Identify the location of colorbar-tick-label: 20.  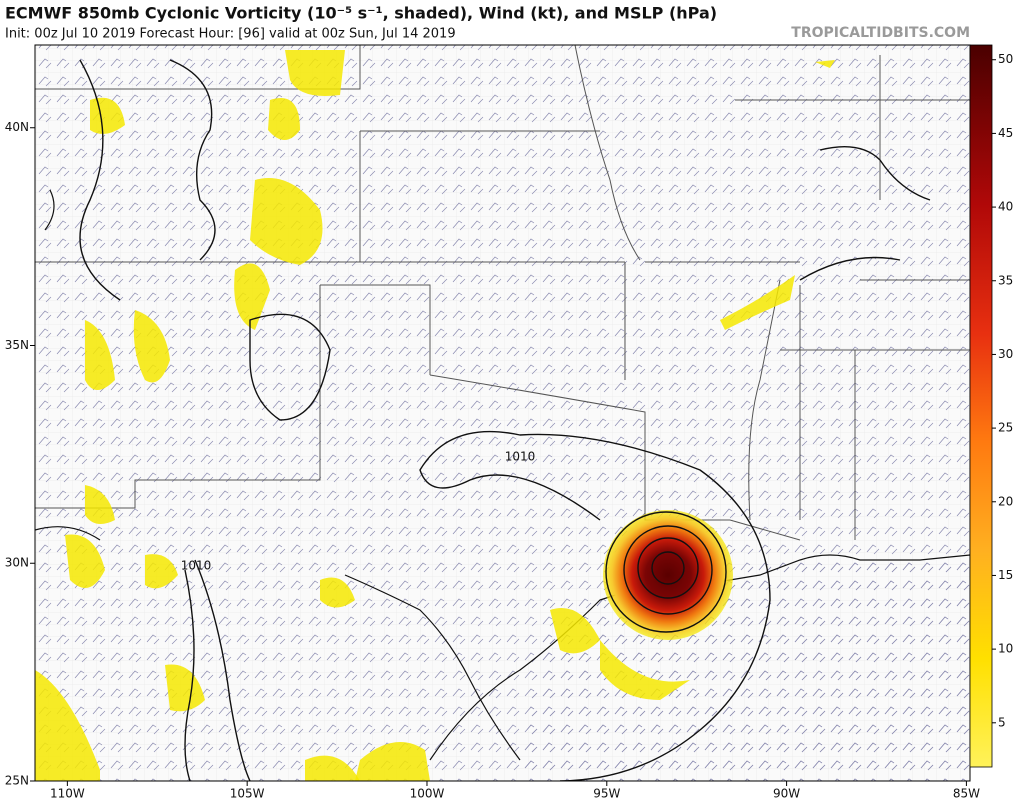
(1005, 501).